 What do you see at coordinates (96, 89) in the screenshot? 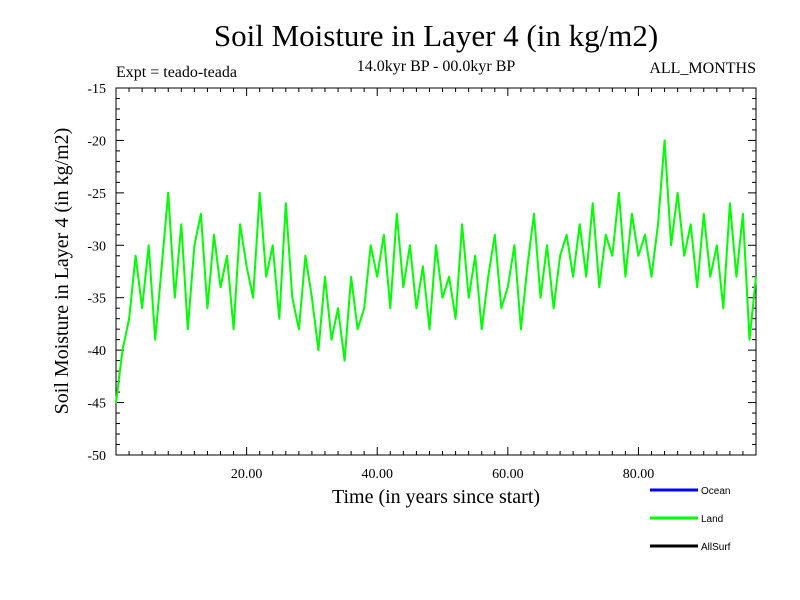
I see `y-tick-label: -15` at bounding box center [96, 89].